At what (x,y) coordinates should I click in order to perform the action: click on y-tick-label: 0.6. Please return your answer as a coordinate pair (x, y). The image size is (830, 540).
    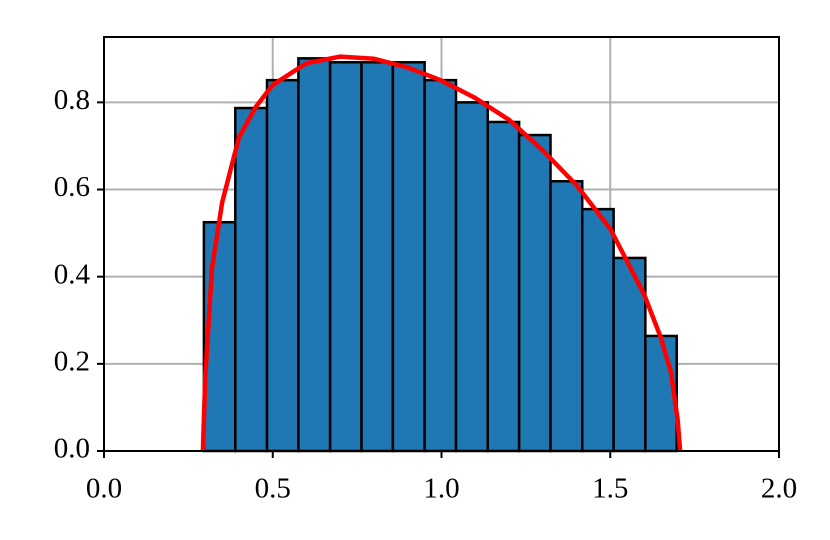
    Looking at the image, I should click on (72, 187).